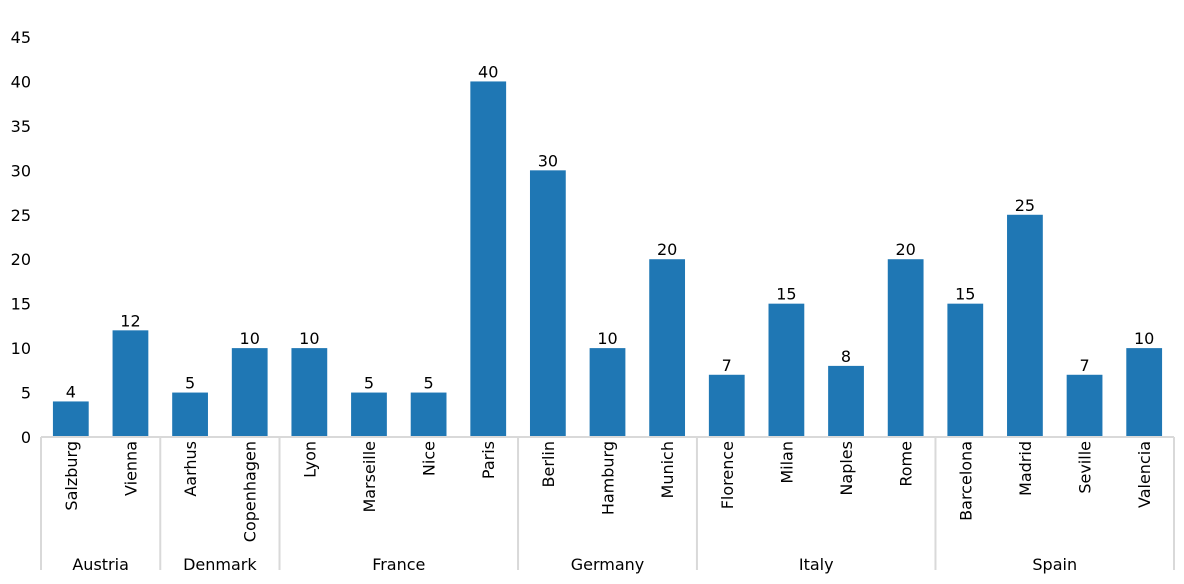 The image size is (1184, 584). I want to click on group-label: Germany, so click(608, 564).